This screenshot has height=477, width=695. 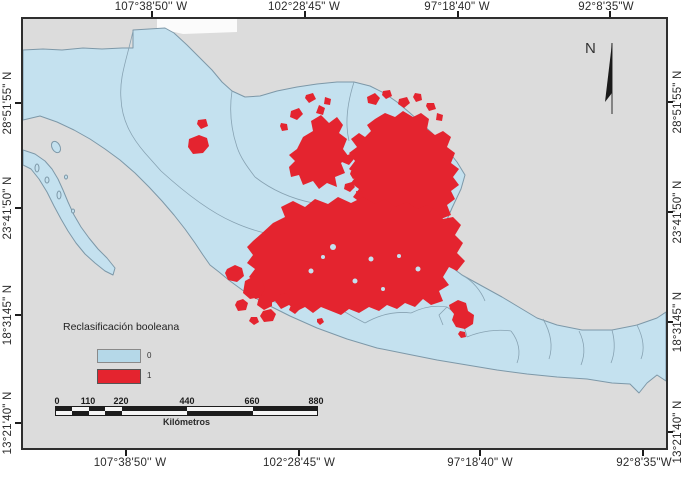 What do you see at coordinates (8, 208) in the screenshot?
I see `left-axis-label-1: 23°41'50" N` at bounding box center [8, 208].